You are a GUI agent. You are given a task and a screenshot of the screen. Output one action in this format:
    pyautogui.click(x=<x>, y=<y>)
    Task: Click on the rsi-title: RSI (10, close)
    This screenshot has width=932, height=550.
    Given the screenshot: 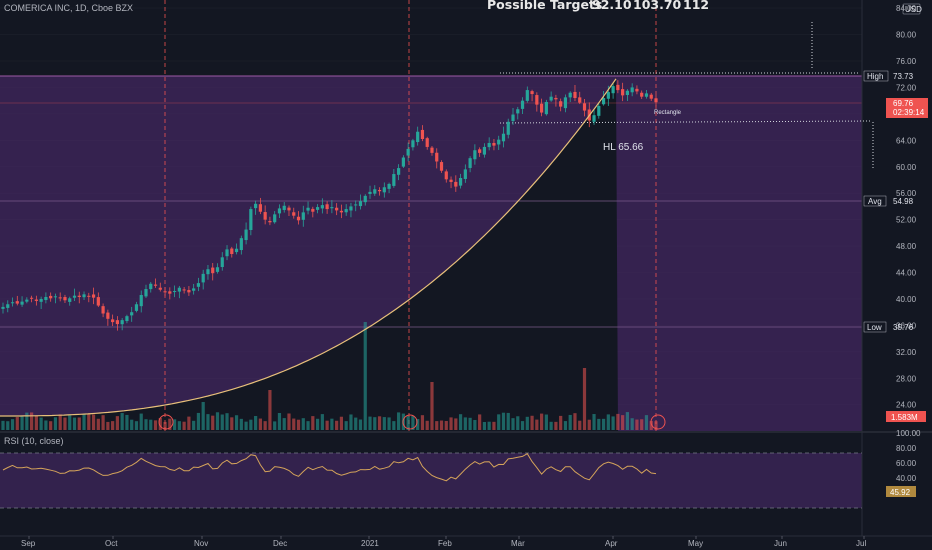 What is the action you would take?
    pyautogui.click(x=34, y=441)
    